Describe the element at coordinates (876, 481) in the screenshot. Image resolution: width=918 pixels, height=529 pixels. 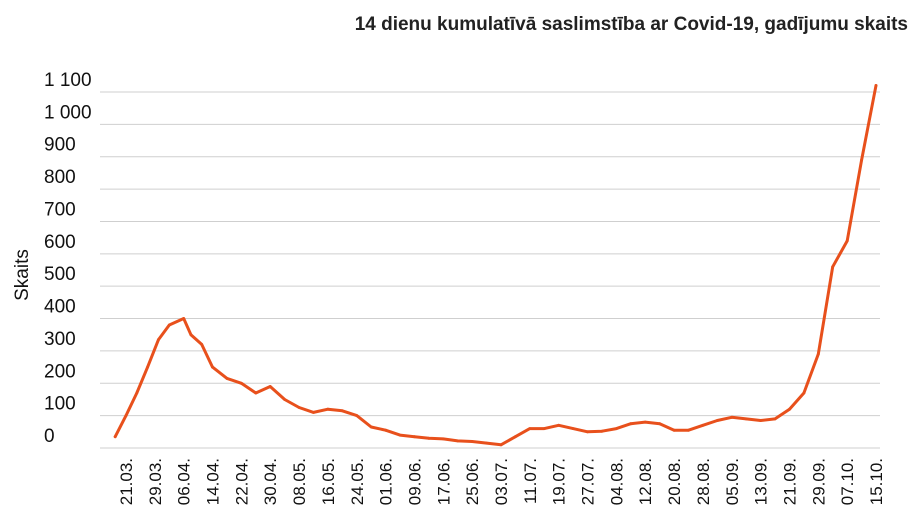
I see `x-tick-label: 15.10.` at that location.